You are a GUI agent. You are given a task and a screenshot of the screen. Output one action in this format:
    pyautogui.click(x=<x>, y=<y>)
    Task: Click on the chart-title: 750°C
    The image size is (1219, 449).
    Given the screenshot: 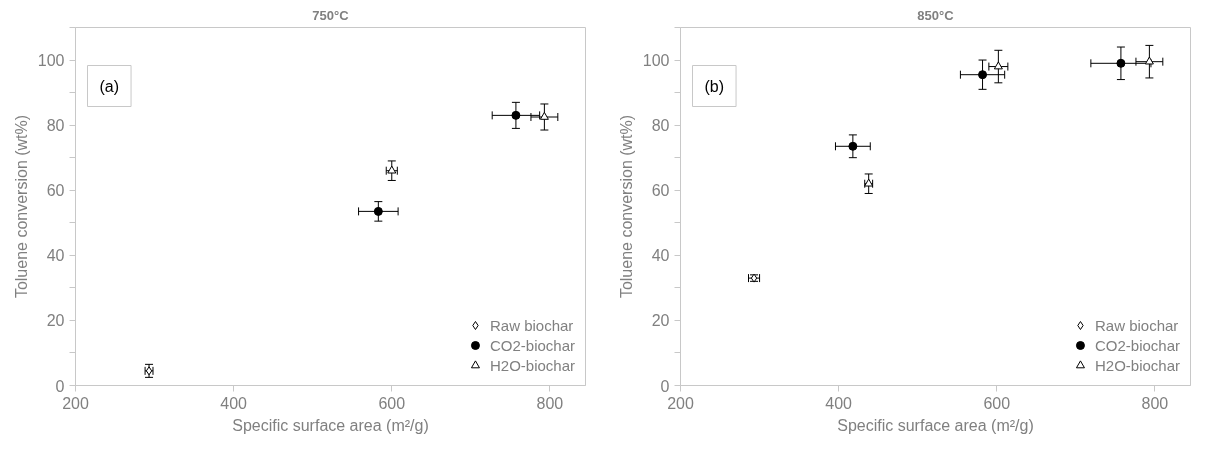 What is the action you would take?
    pyautogui.click(x=331, y=15)
    